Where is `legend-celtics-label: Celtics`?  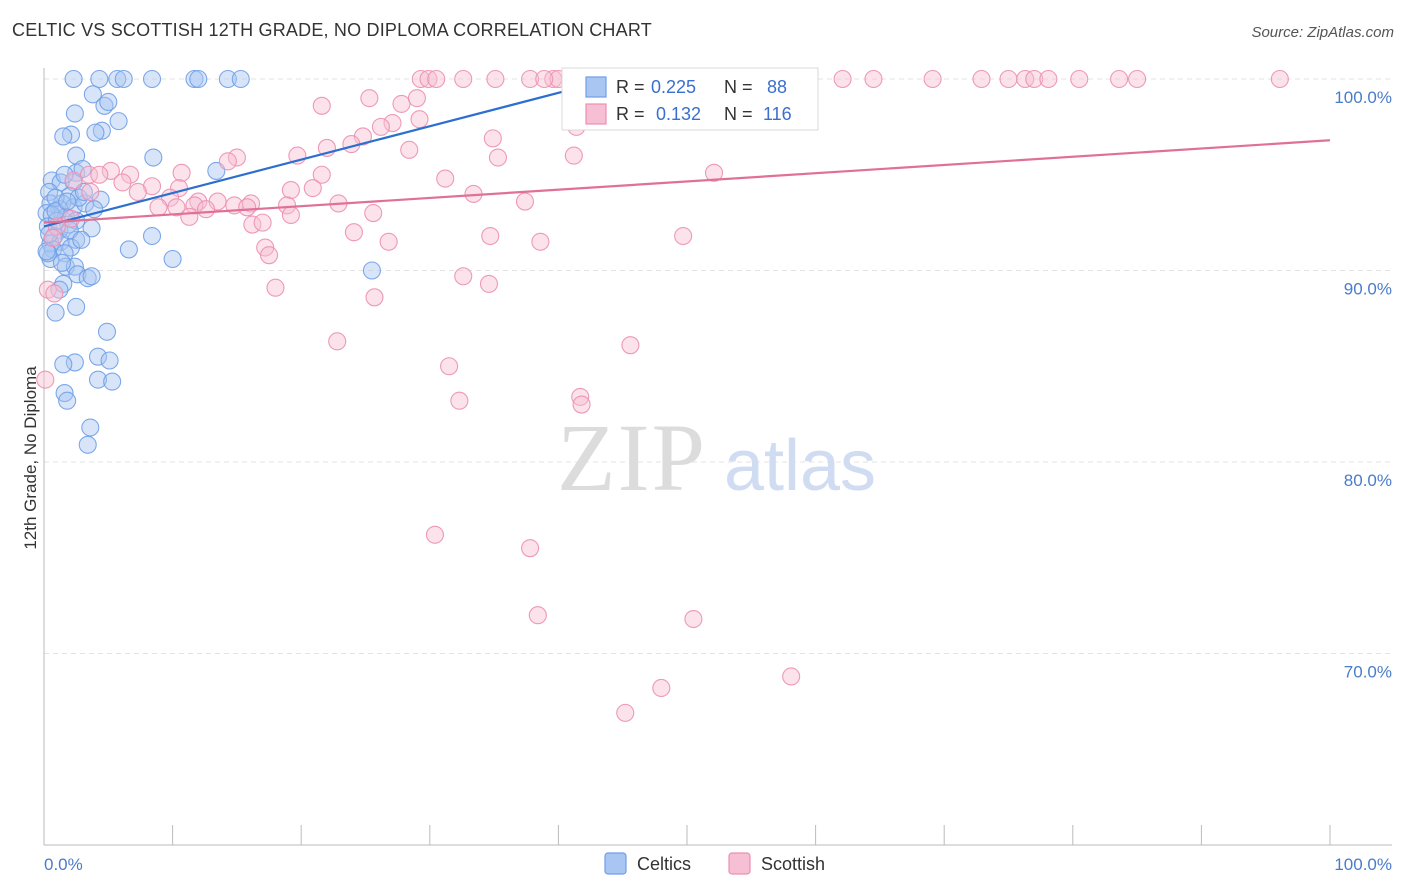
legend-celtics-label: Celtics is located at coordinates (664, 864).